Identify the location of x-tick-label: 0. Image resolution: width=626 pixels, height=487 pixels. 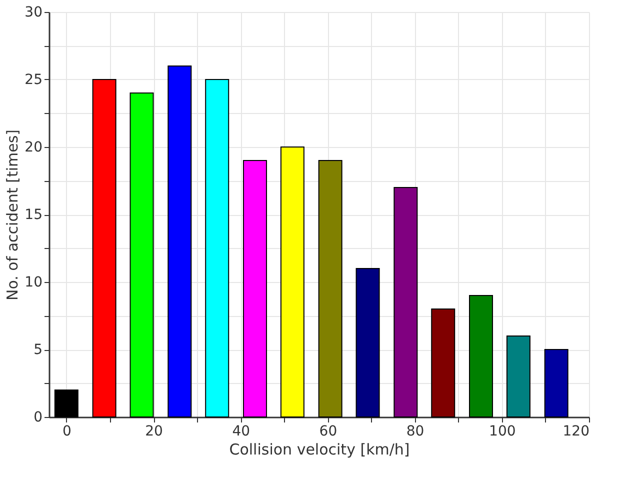
(67, 432).